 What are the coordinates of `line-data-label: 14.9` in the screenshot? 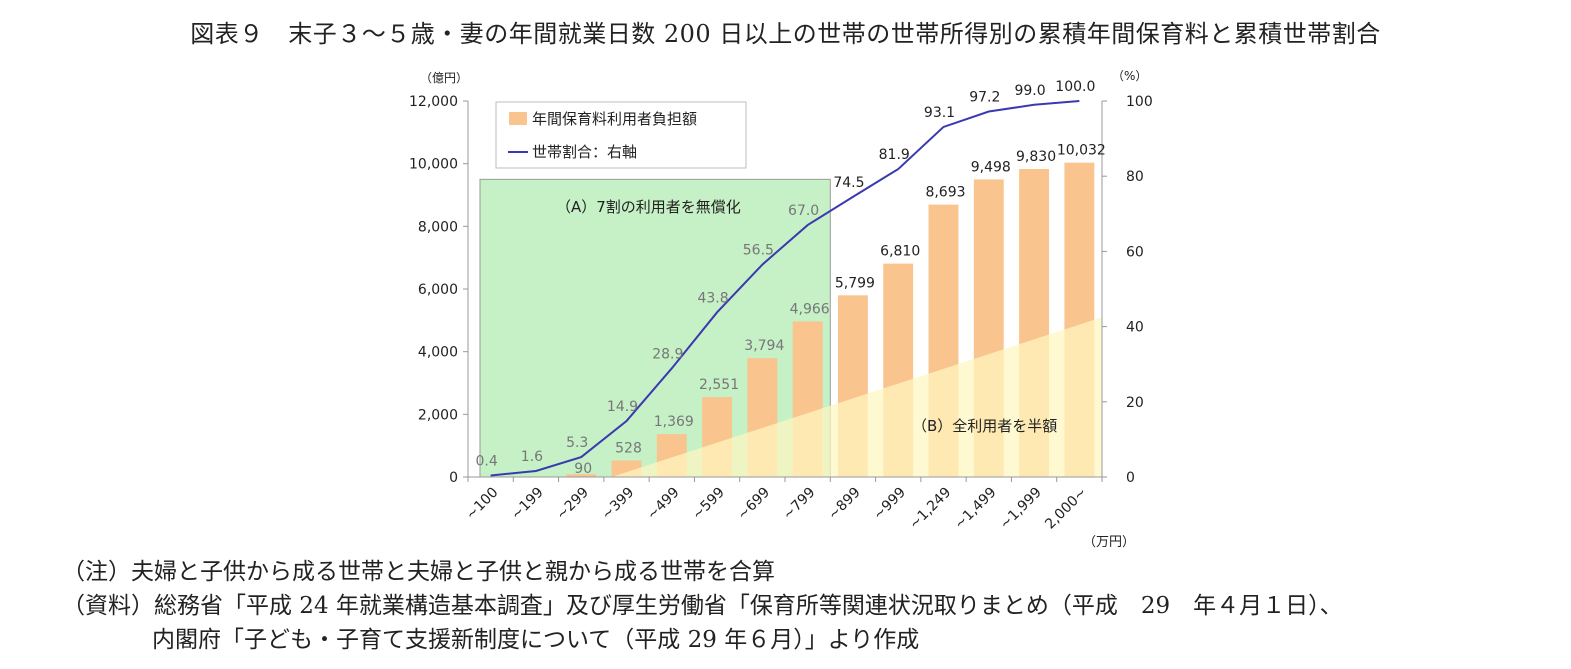 It's located at (622, 407).